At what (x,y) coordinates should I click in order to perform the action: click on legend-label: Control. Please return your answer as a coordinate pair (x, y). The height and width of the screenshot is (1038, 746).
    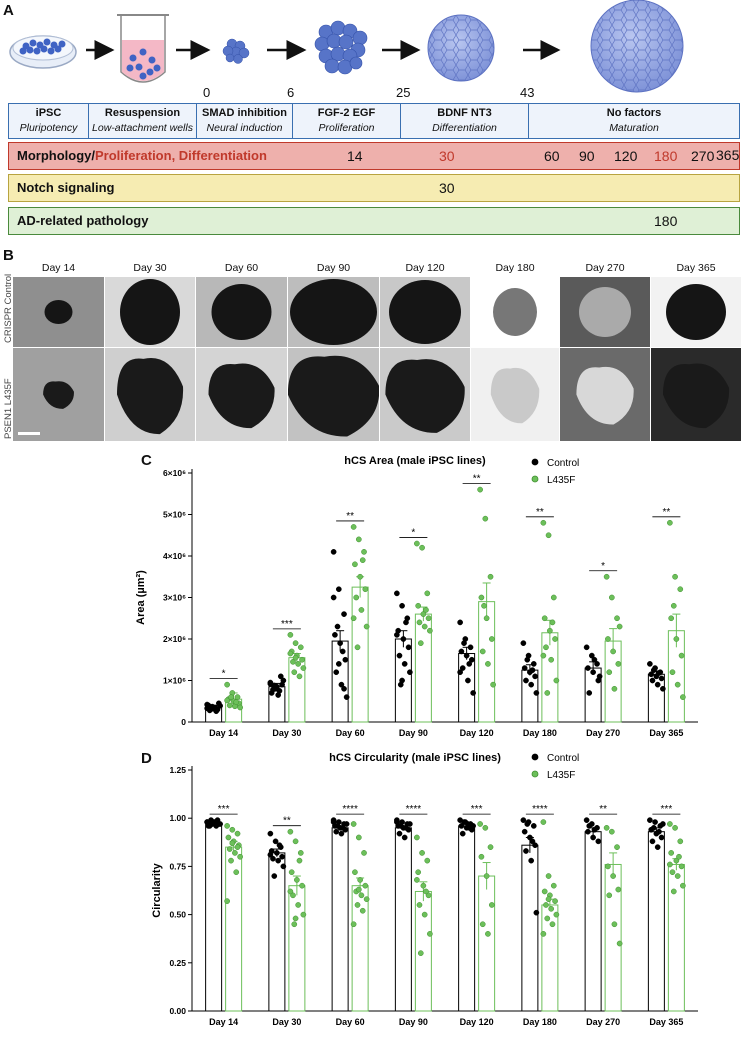
    Looking at the image, I should click on (563, 463).